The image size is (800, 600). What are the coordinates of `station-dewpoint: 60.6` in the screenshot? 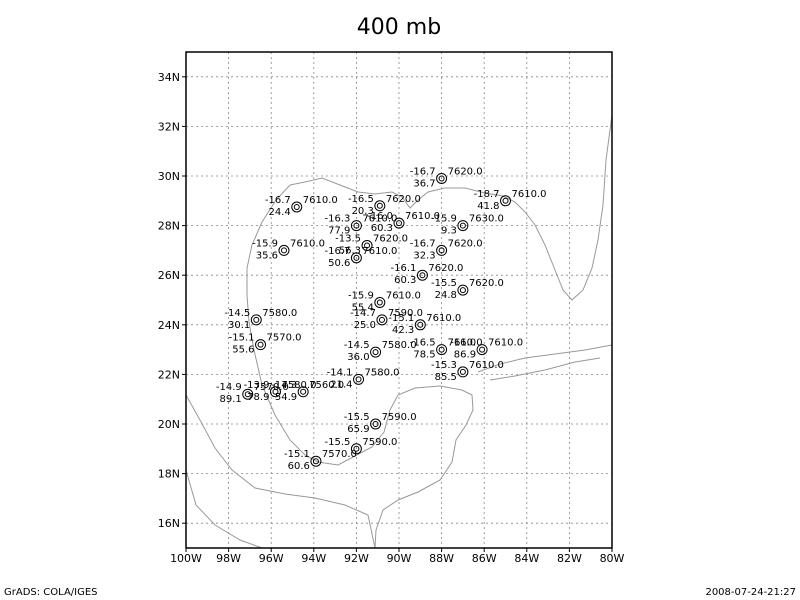 It's located at (299, 466).